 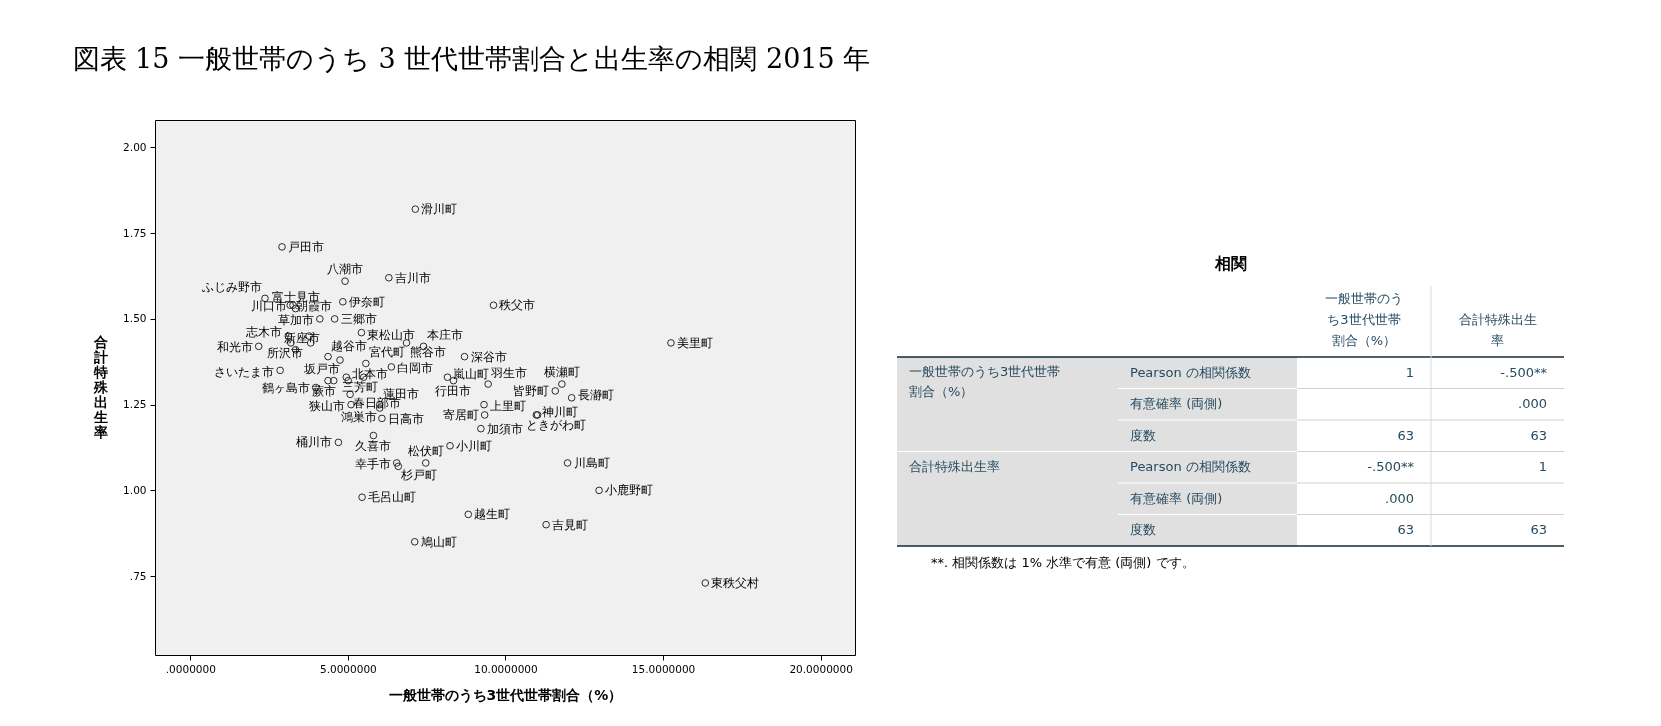 I want to click on annotation: 横瀬町, so click(x=561, y=372).